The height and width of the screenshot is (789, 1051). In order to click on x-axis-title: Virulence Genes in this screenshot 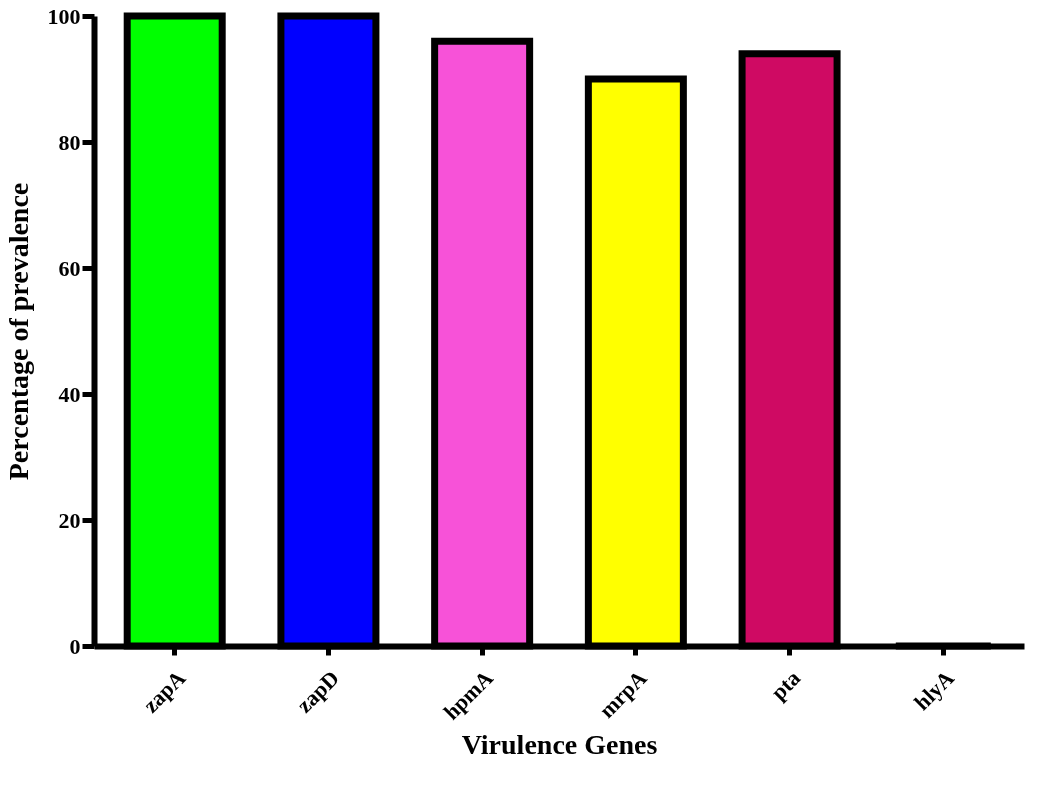, I will do `click(559, 744)`.